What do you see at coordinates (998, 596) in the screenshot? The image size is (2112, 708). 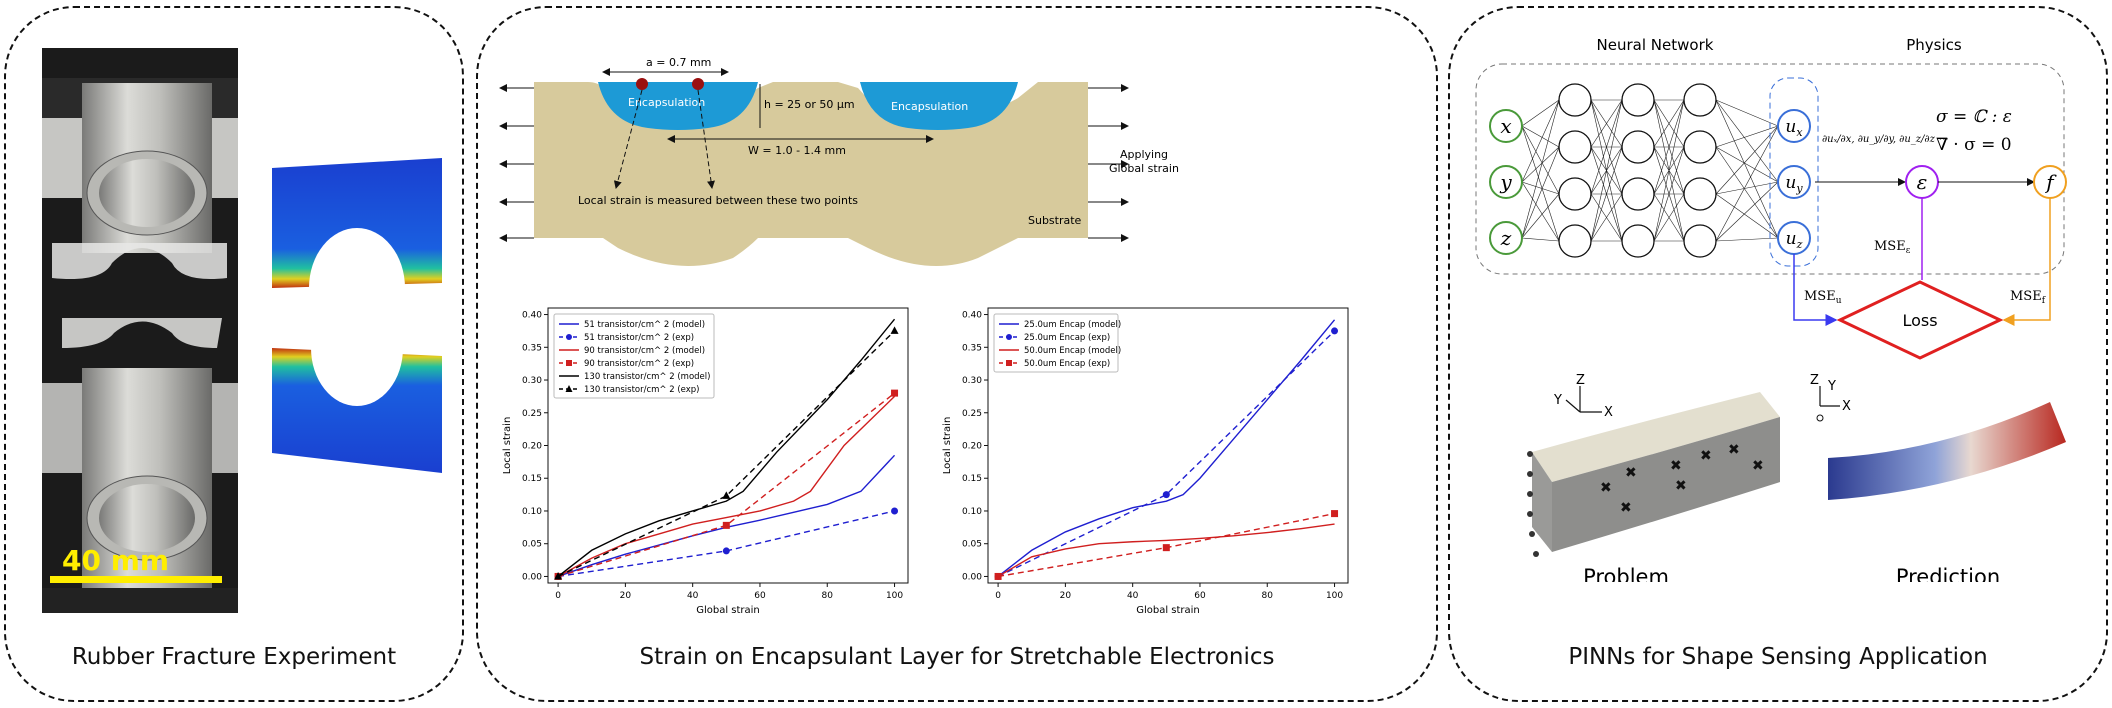 I see `x-tick-label: 0` at bounding box center [998, 596].